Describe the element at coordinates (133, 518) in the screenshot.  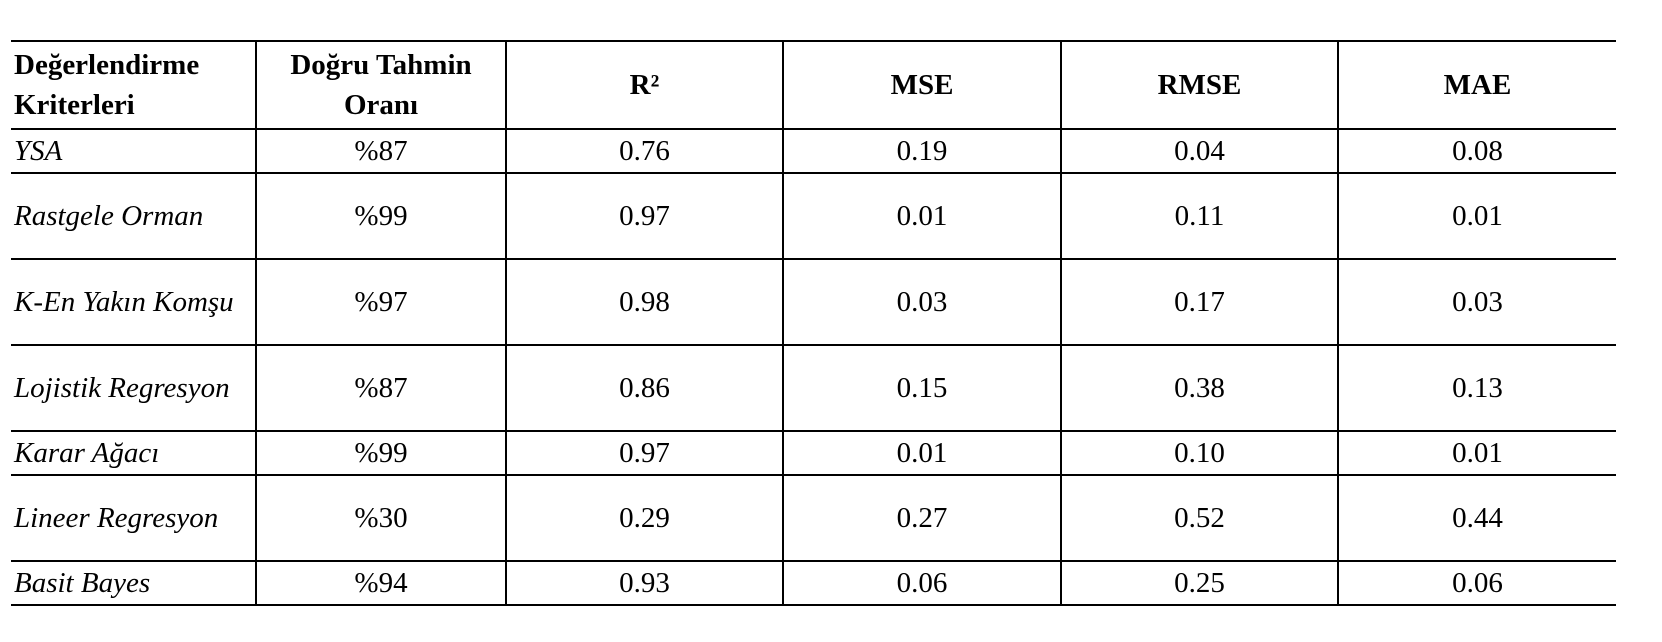
I see `row-label: Lineer Regresyon` at that location.